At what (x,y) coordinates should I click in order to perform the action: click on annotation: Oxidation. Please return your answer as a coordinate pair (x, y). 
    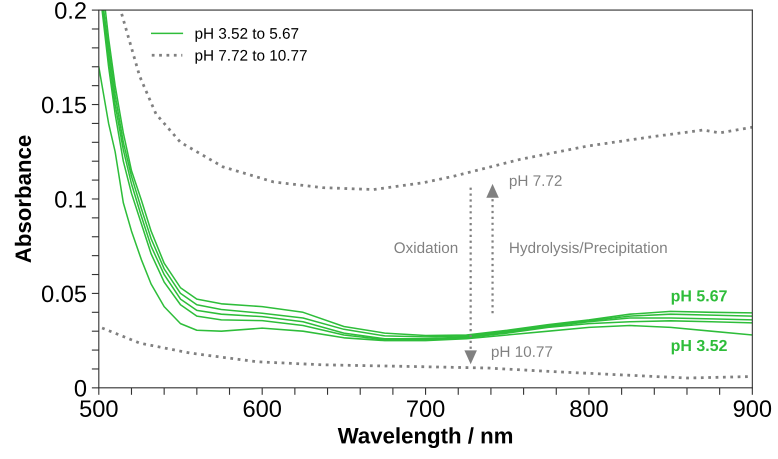
    Looking at the image, I should click on (426, 248).